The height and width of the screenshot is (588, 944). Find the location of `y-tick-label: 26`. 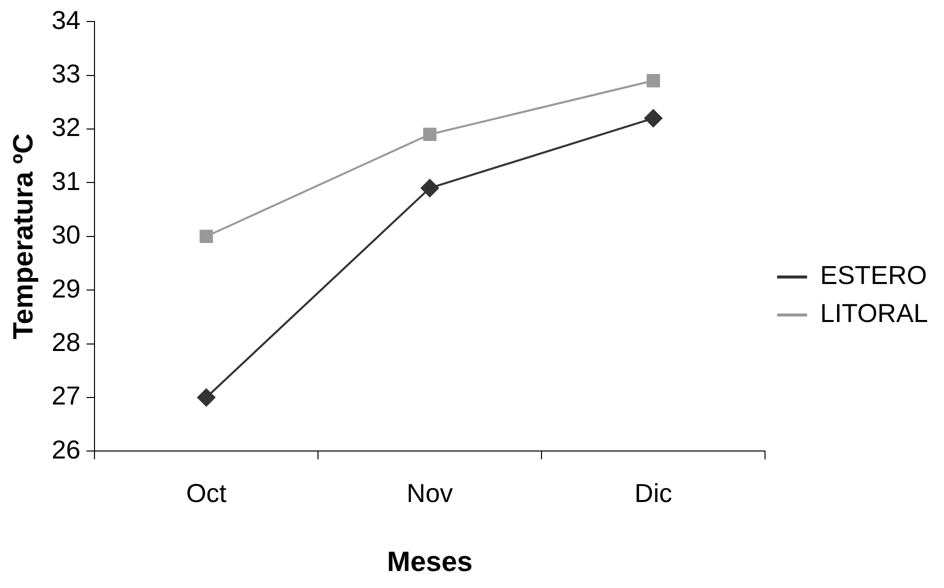

y-tick-label: 26 is located at coordinates (66, 449).